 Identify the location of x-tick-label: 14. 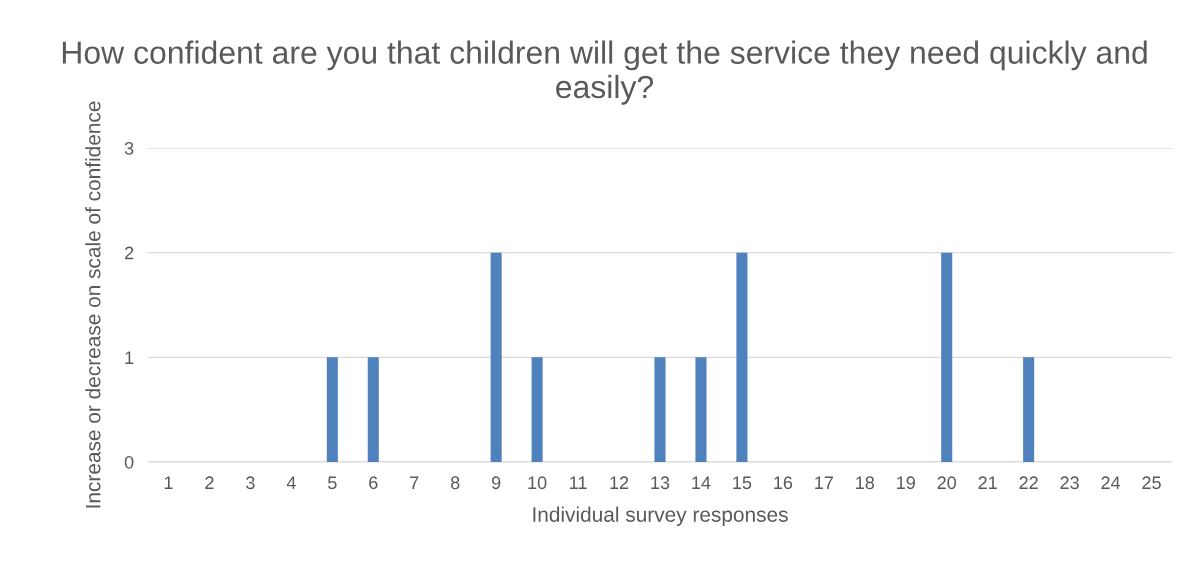
(701, 482).